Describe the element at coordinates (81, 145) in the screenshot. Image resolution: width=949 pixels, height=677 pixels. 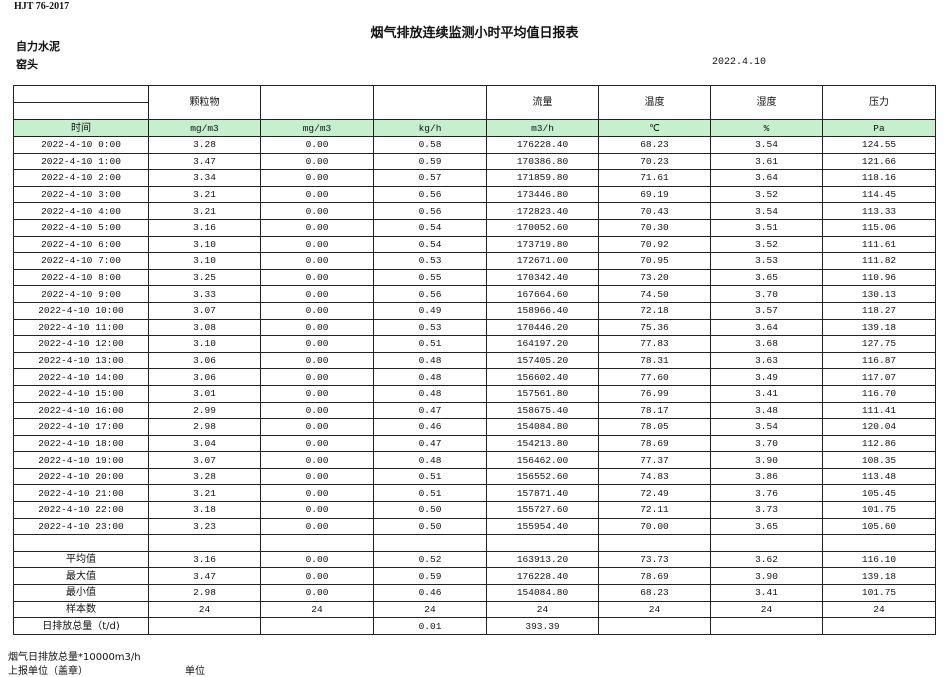
I see `row-label-cell: 2022-4-10 0:00` at that location.